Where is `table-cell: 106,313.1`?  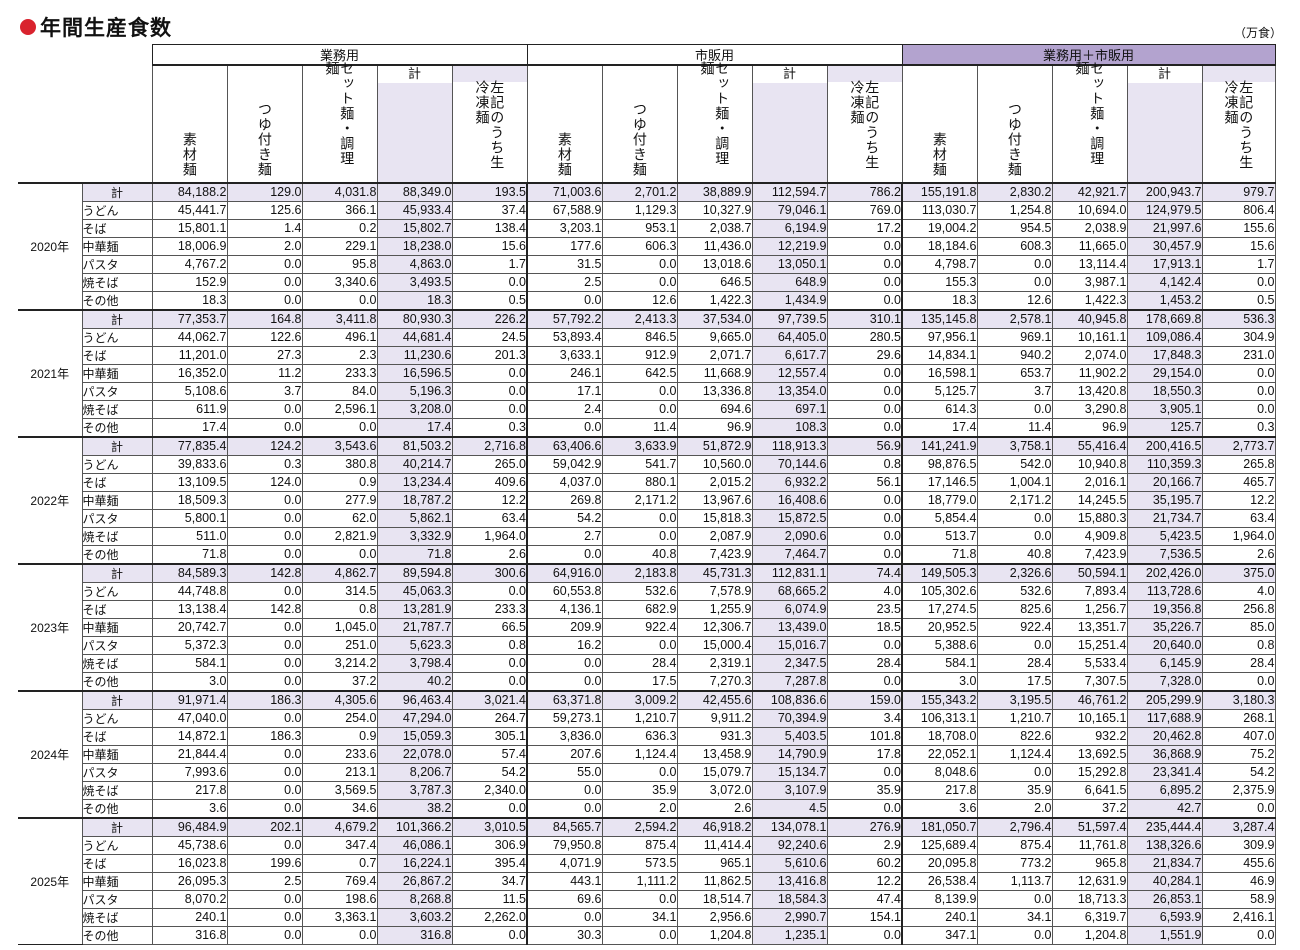 table-cell: 106,313.1 is located at coordinates (939, 718).